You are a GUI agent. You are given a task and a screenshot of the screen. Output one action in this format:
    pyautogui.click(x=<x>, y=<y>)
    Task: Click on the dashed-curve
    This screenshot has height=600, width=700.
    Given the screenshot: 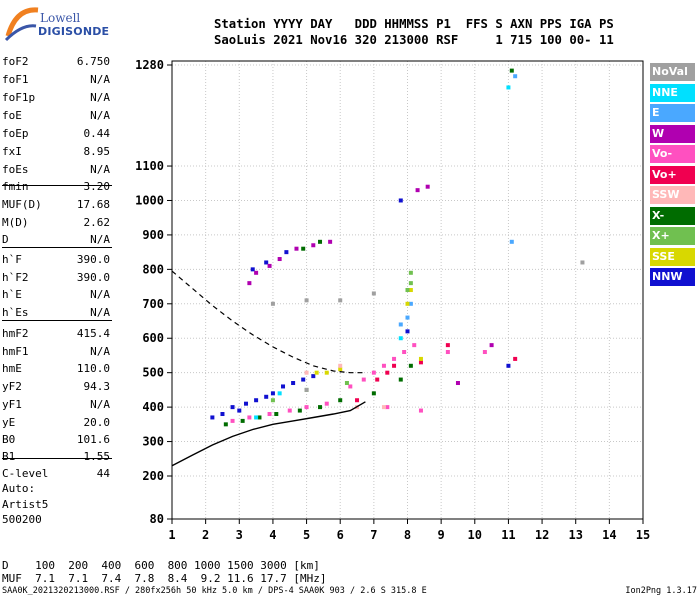 What is the action you would take?
    pyautogui.click(x=268, y=322)
    